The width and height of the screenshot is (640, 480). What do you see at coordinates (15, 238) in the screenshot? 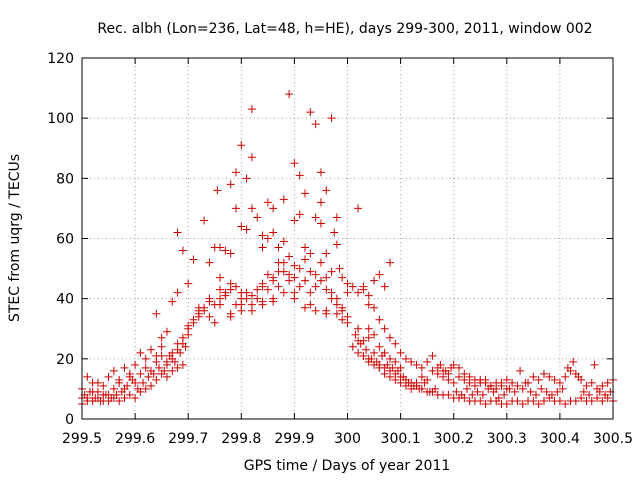
I see `y-axis-label: STEC from uqrg / TECUs` at bounding box center [15, 238].